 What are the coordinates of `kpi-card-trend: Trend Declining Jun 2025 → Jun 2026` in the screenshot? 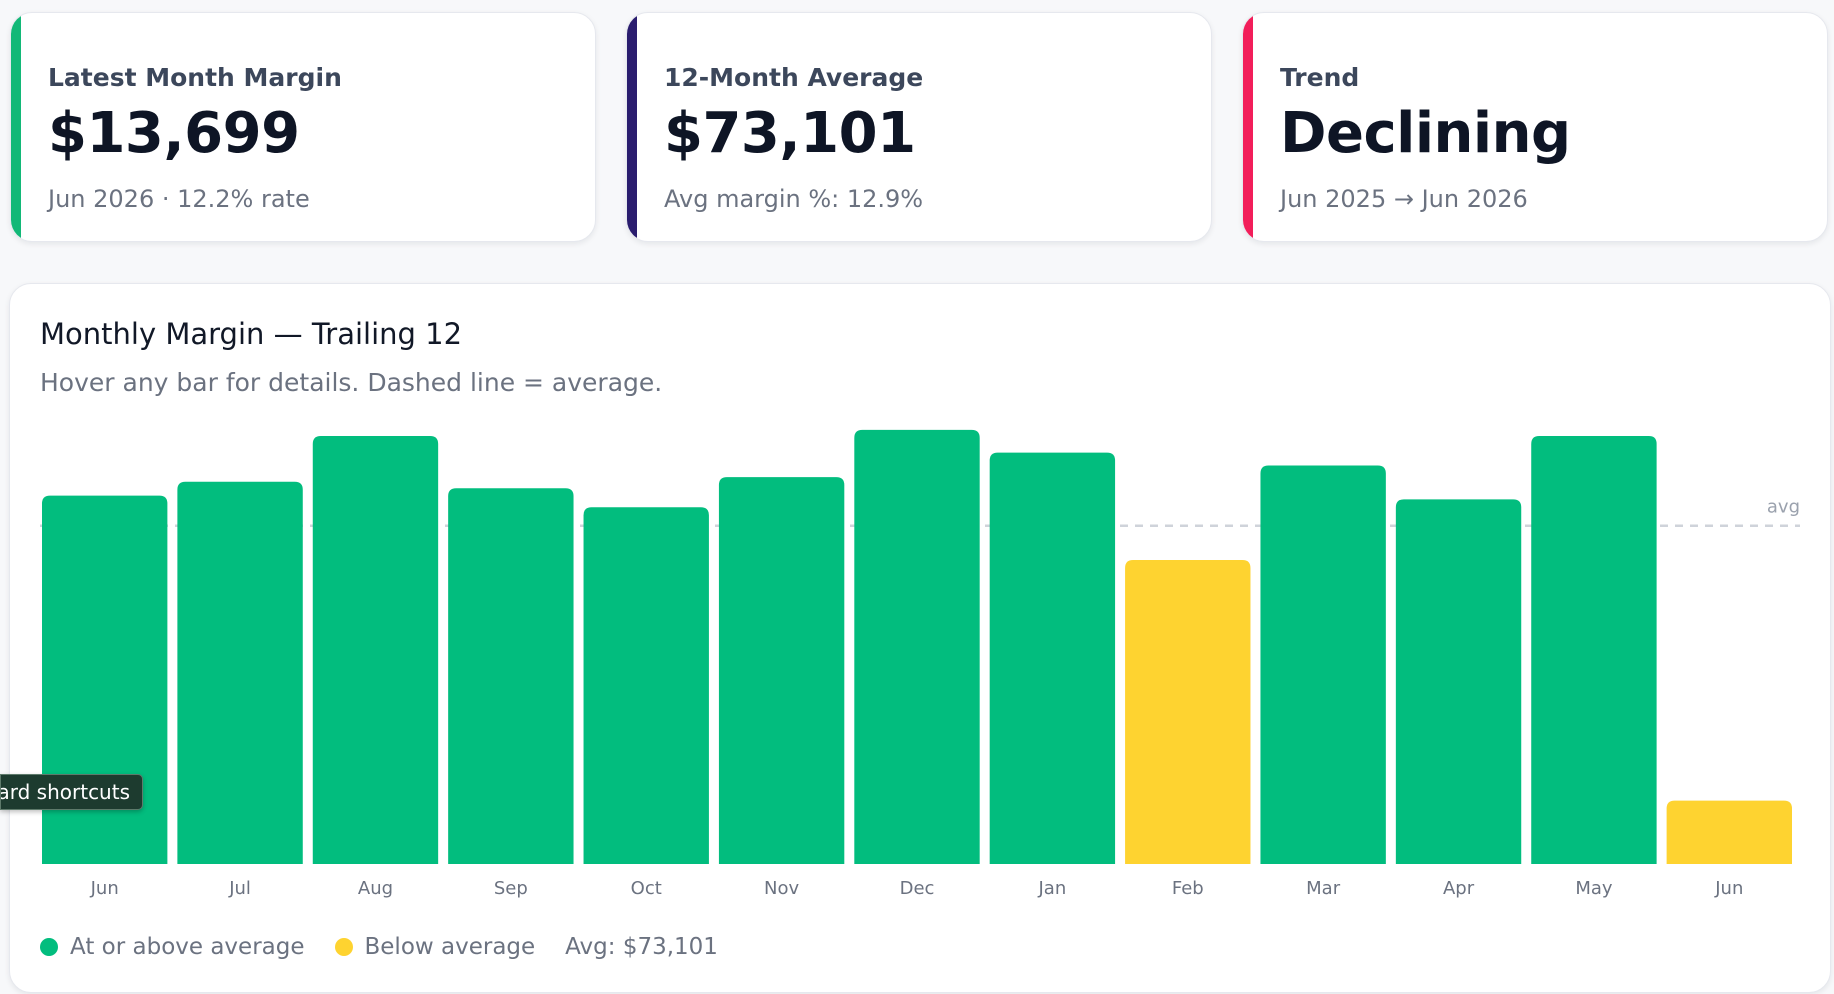 It's located at (1535, 127).